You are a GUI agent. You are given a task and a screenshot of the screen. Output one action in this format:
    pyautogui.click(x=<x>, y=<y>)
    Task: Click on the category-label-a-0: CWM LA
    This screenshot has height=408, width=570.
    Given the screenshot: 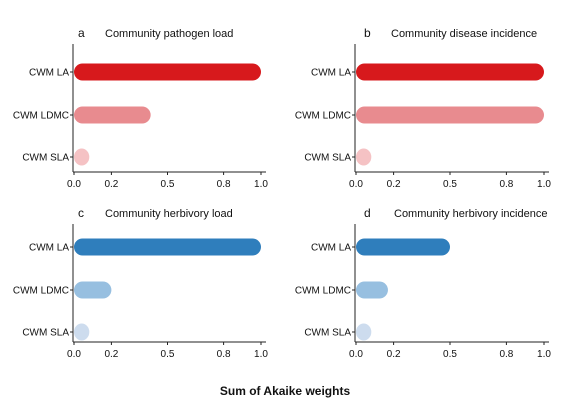 What is the action you would take?
    pyautogui.click(x=49, y=73)
    